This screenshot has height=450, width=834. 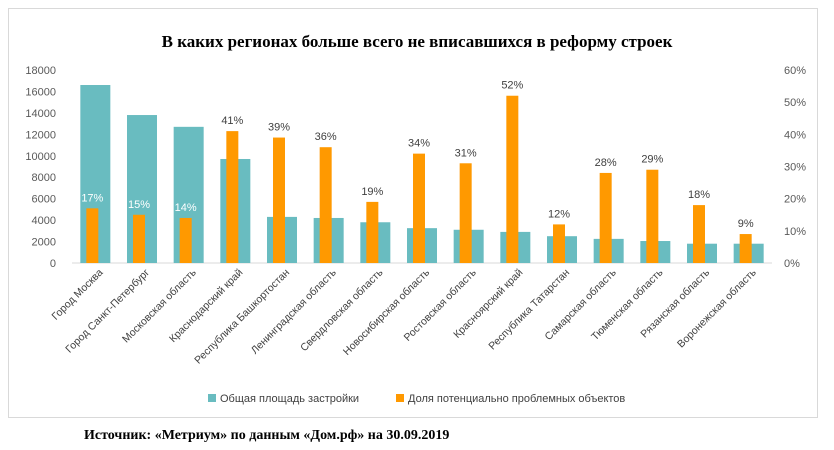 I want to click on bar-share-data-label: 15%, so click(x=139, y=205).